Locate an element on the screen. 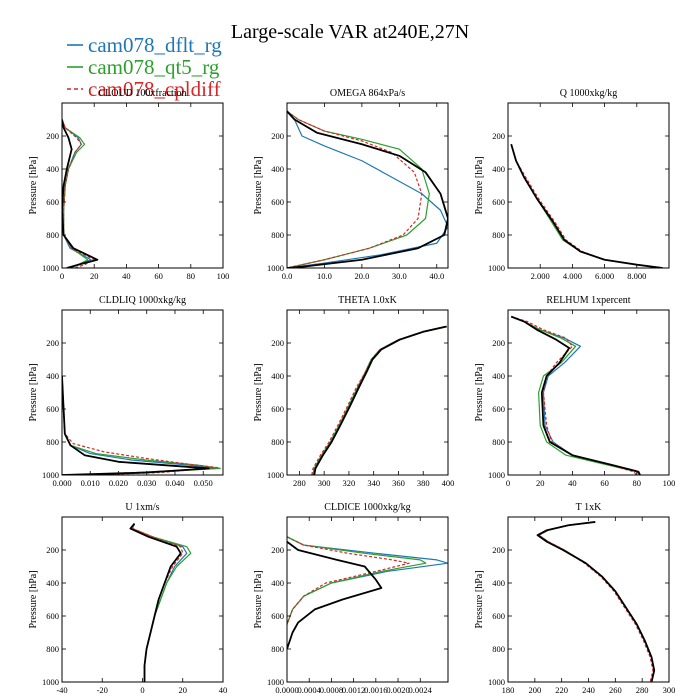 This screenshot has height=700, width=700. panel-title: CLDLIQ 1000xkg/kg is located at coordinates (142, 300).